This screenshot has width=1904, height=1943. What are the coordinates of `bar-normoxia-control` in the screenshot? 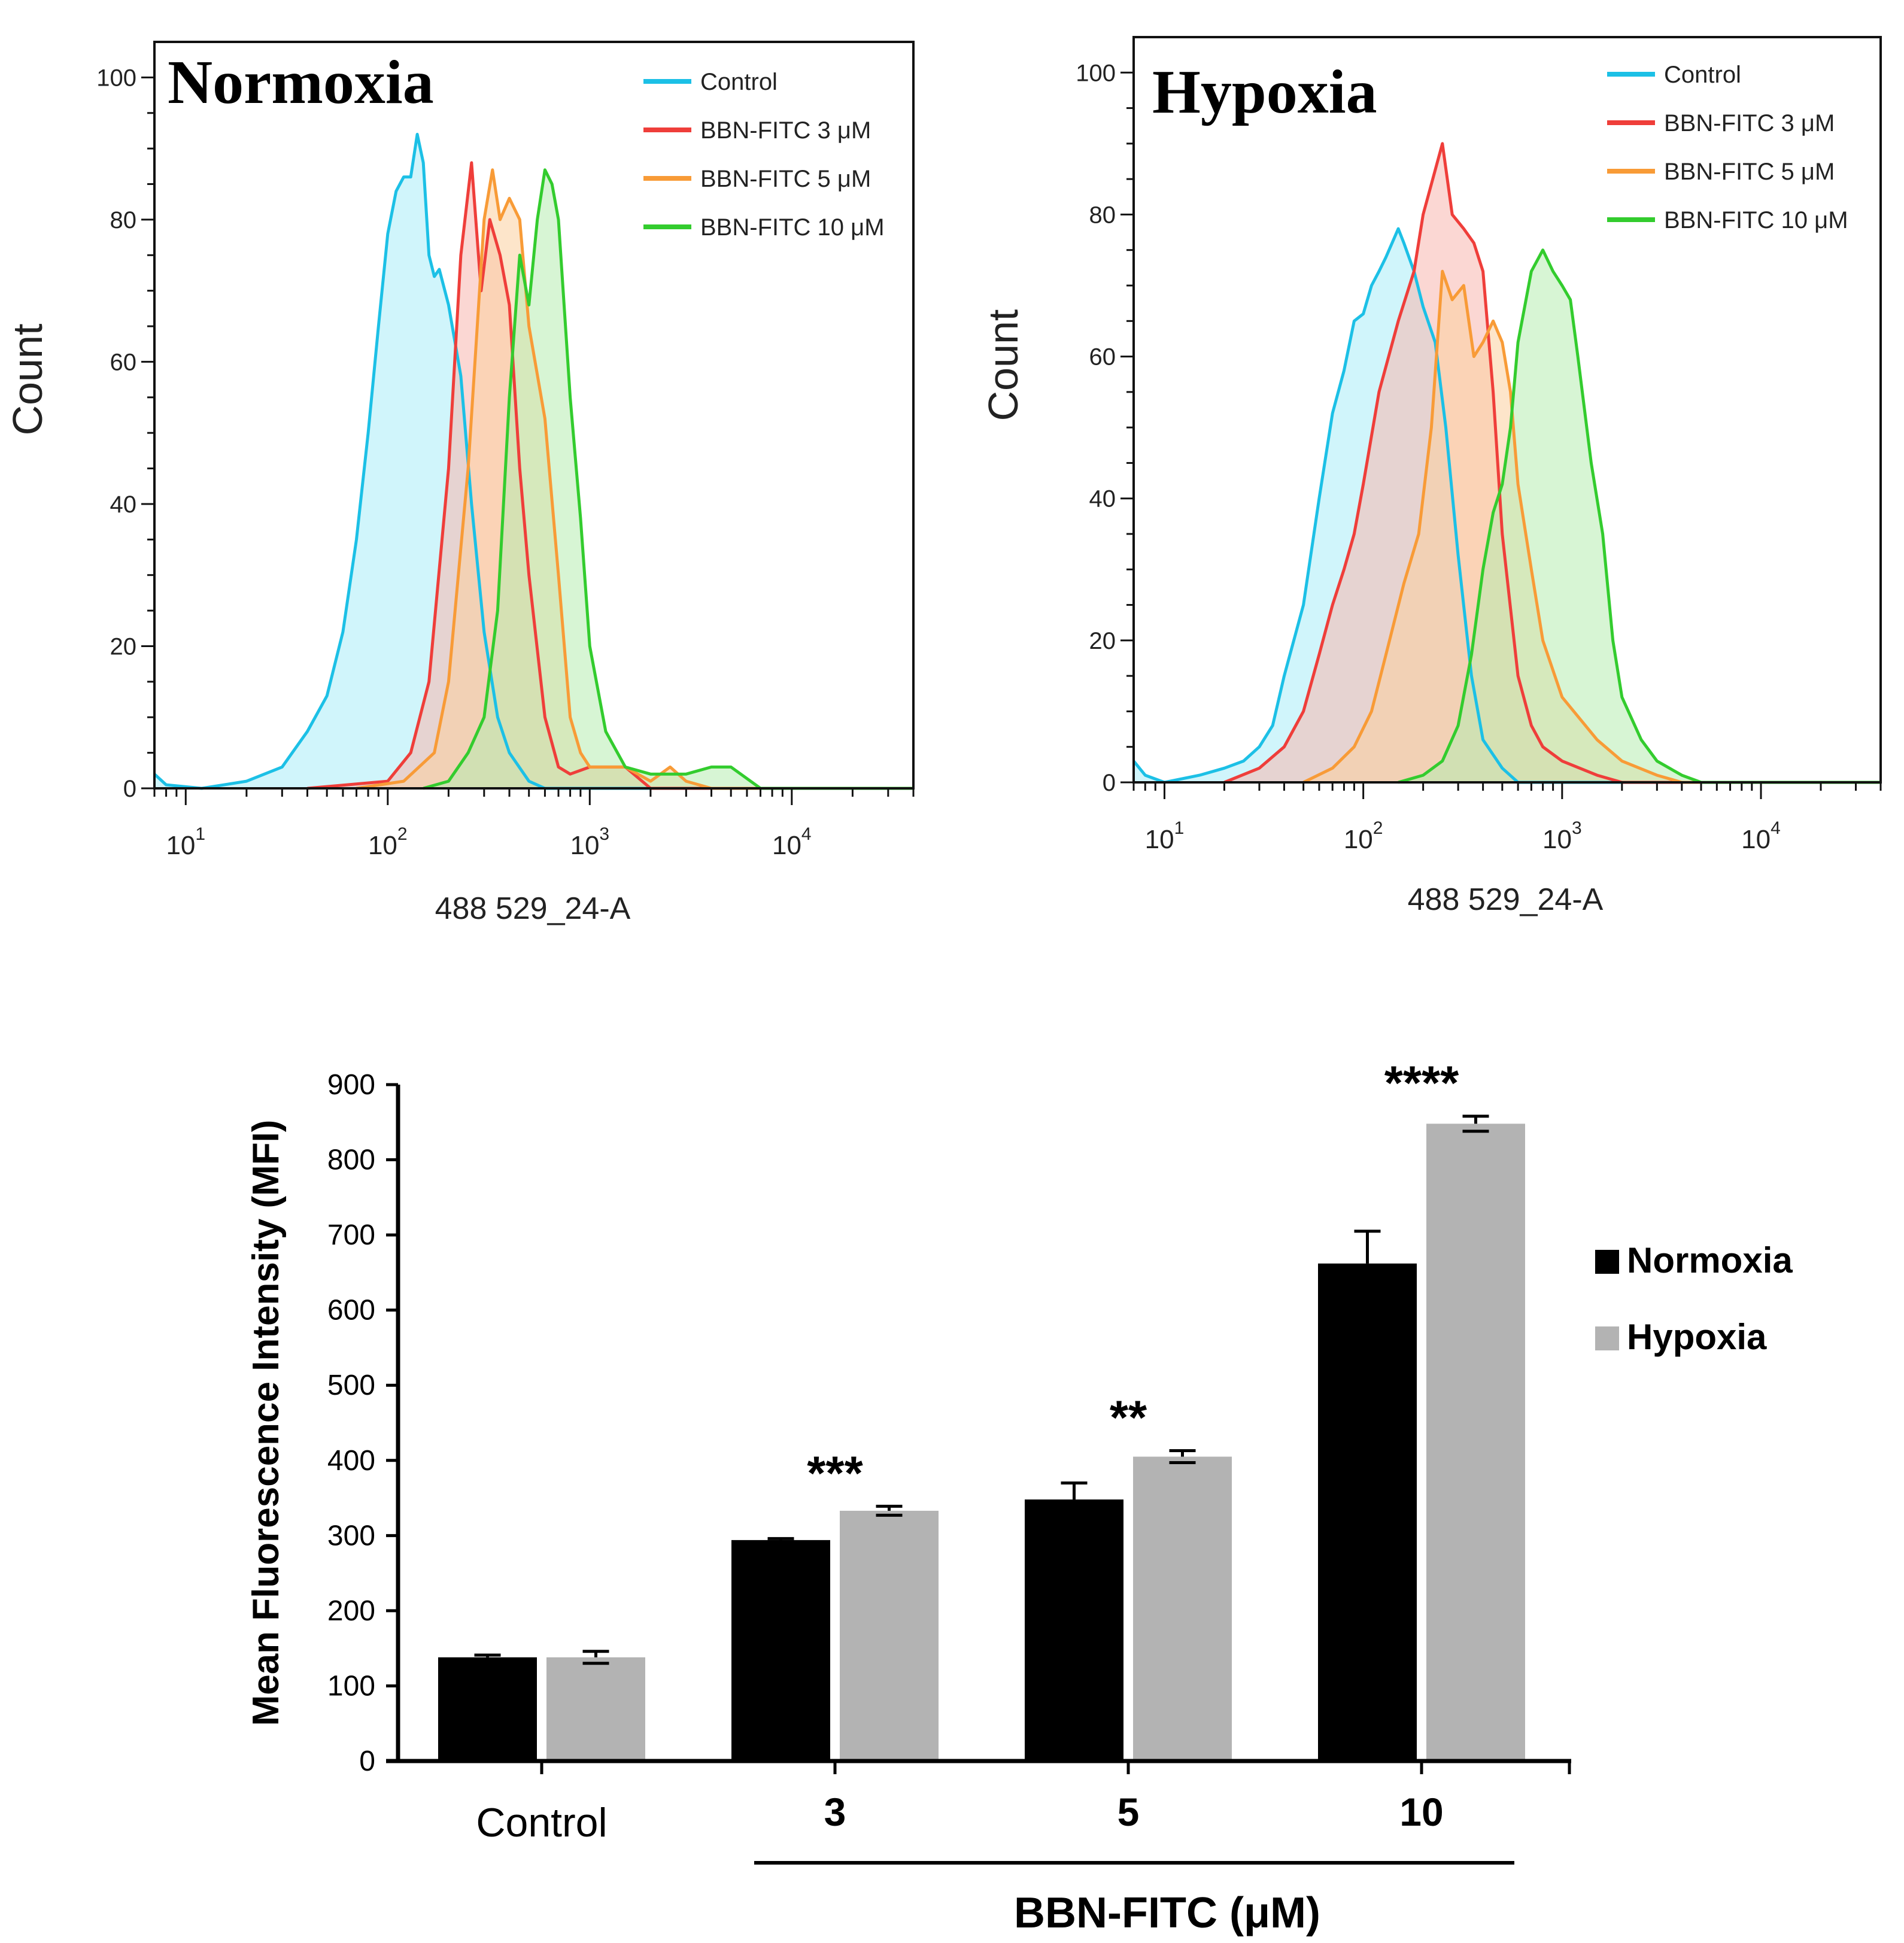 It's located at (487, 1709).